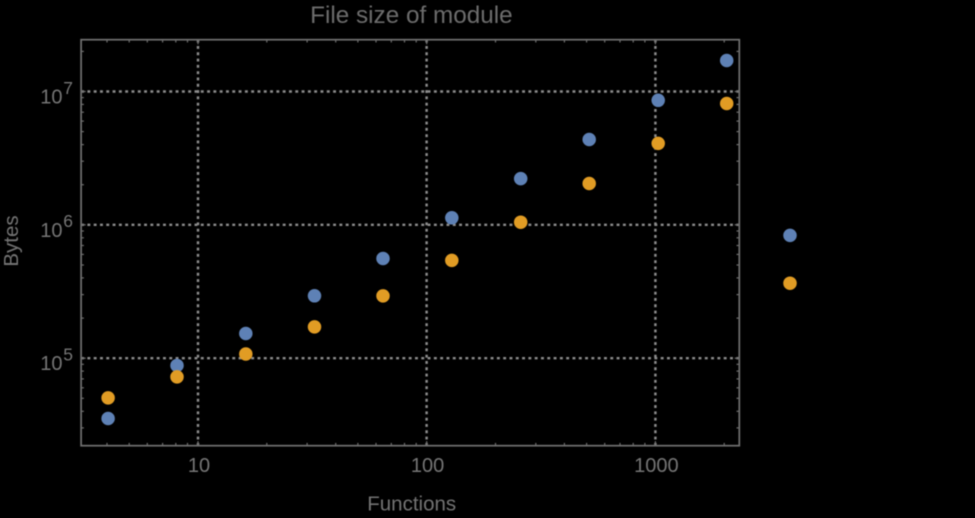  I want to click on svg-text: 7, so click(68, 88).